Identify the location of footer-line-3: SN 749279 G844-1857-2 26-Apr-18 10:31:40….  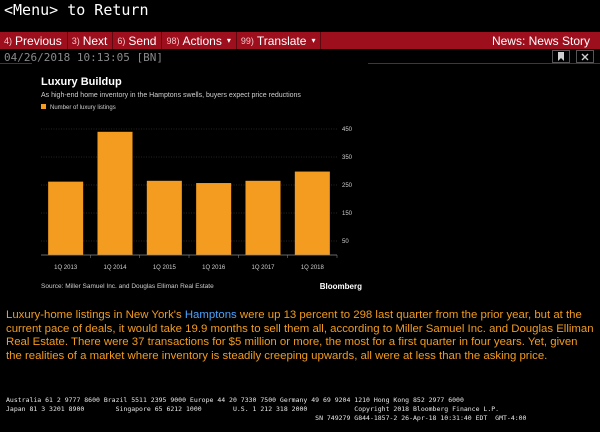
(266, 418).